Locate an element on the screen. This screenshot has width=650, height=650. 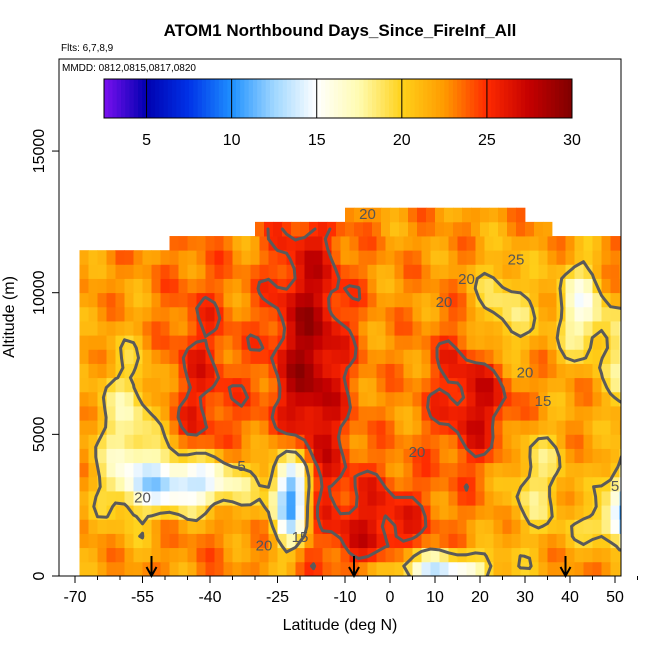
x-tick-label: 40 is located at coordinates (570, 597).